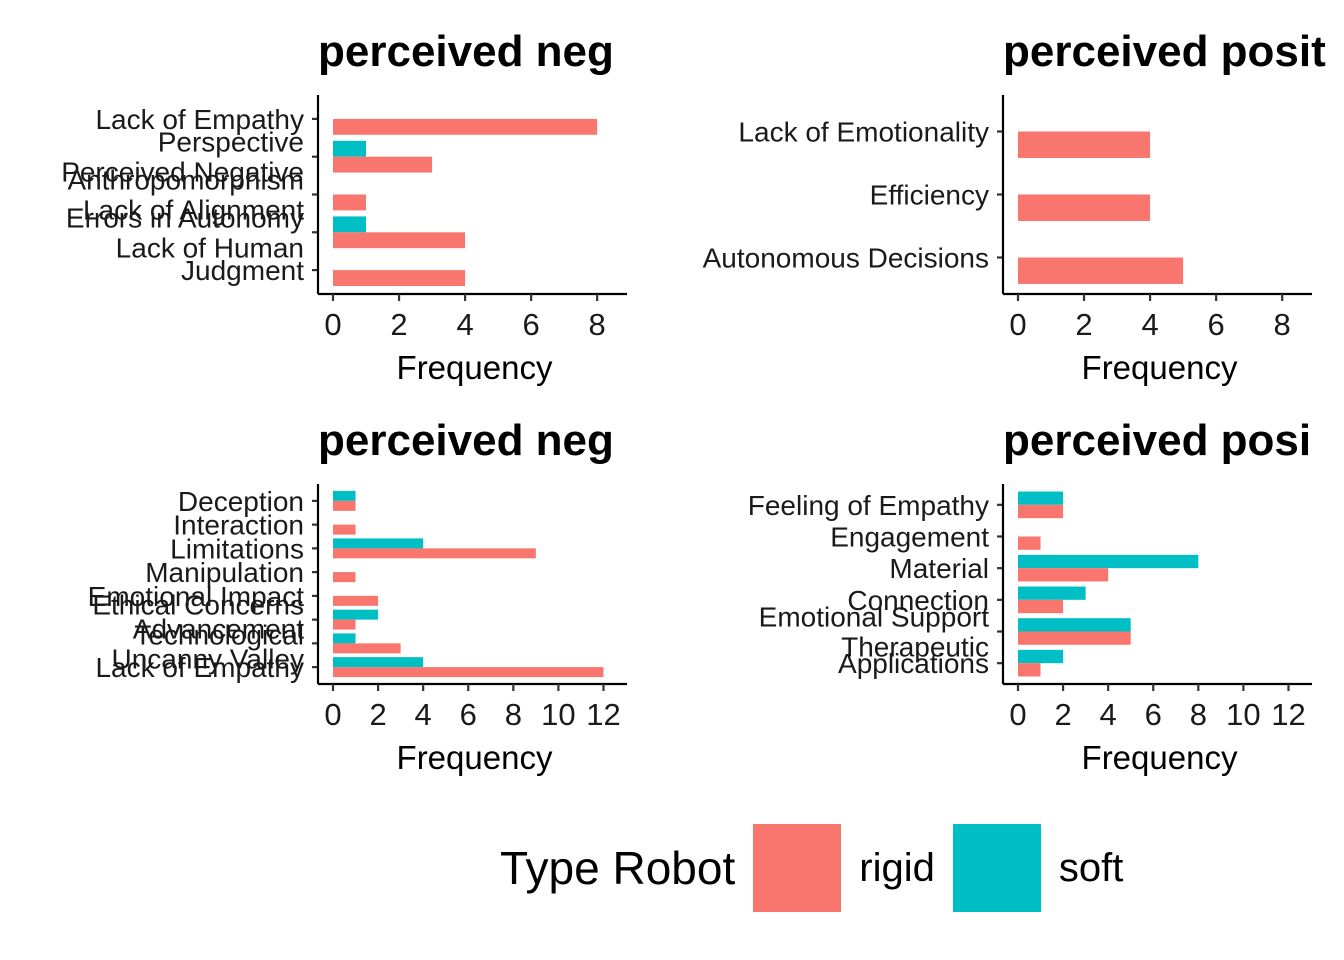  What do you see at coordinates (208, 658) in the screenshot?
I see `category-label: Uncanny Valley` at bounding box center [208, 658].